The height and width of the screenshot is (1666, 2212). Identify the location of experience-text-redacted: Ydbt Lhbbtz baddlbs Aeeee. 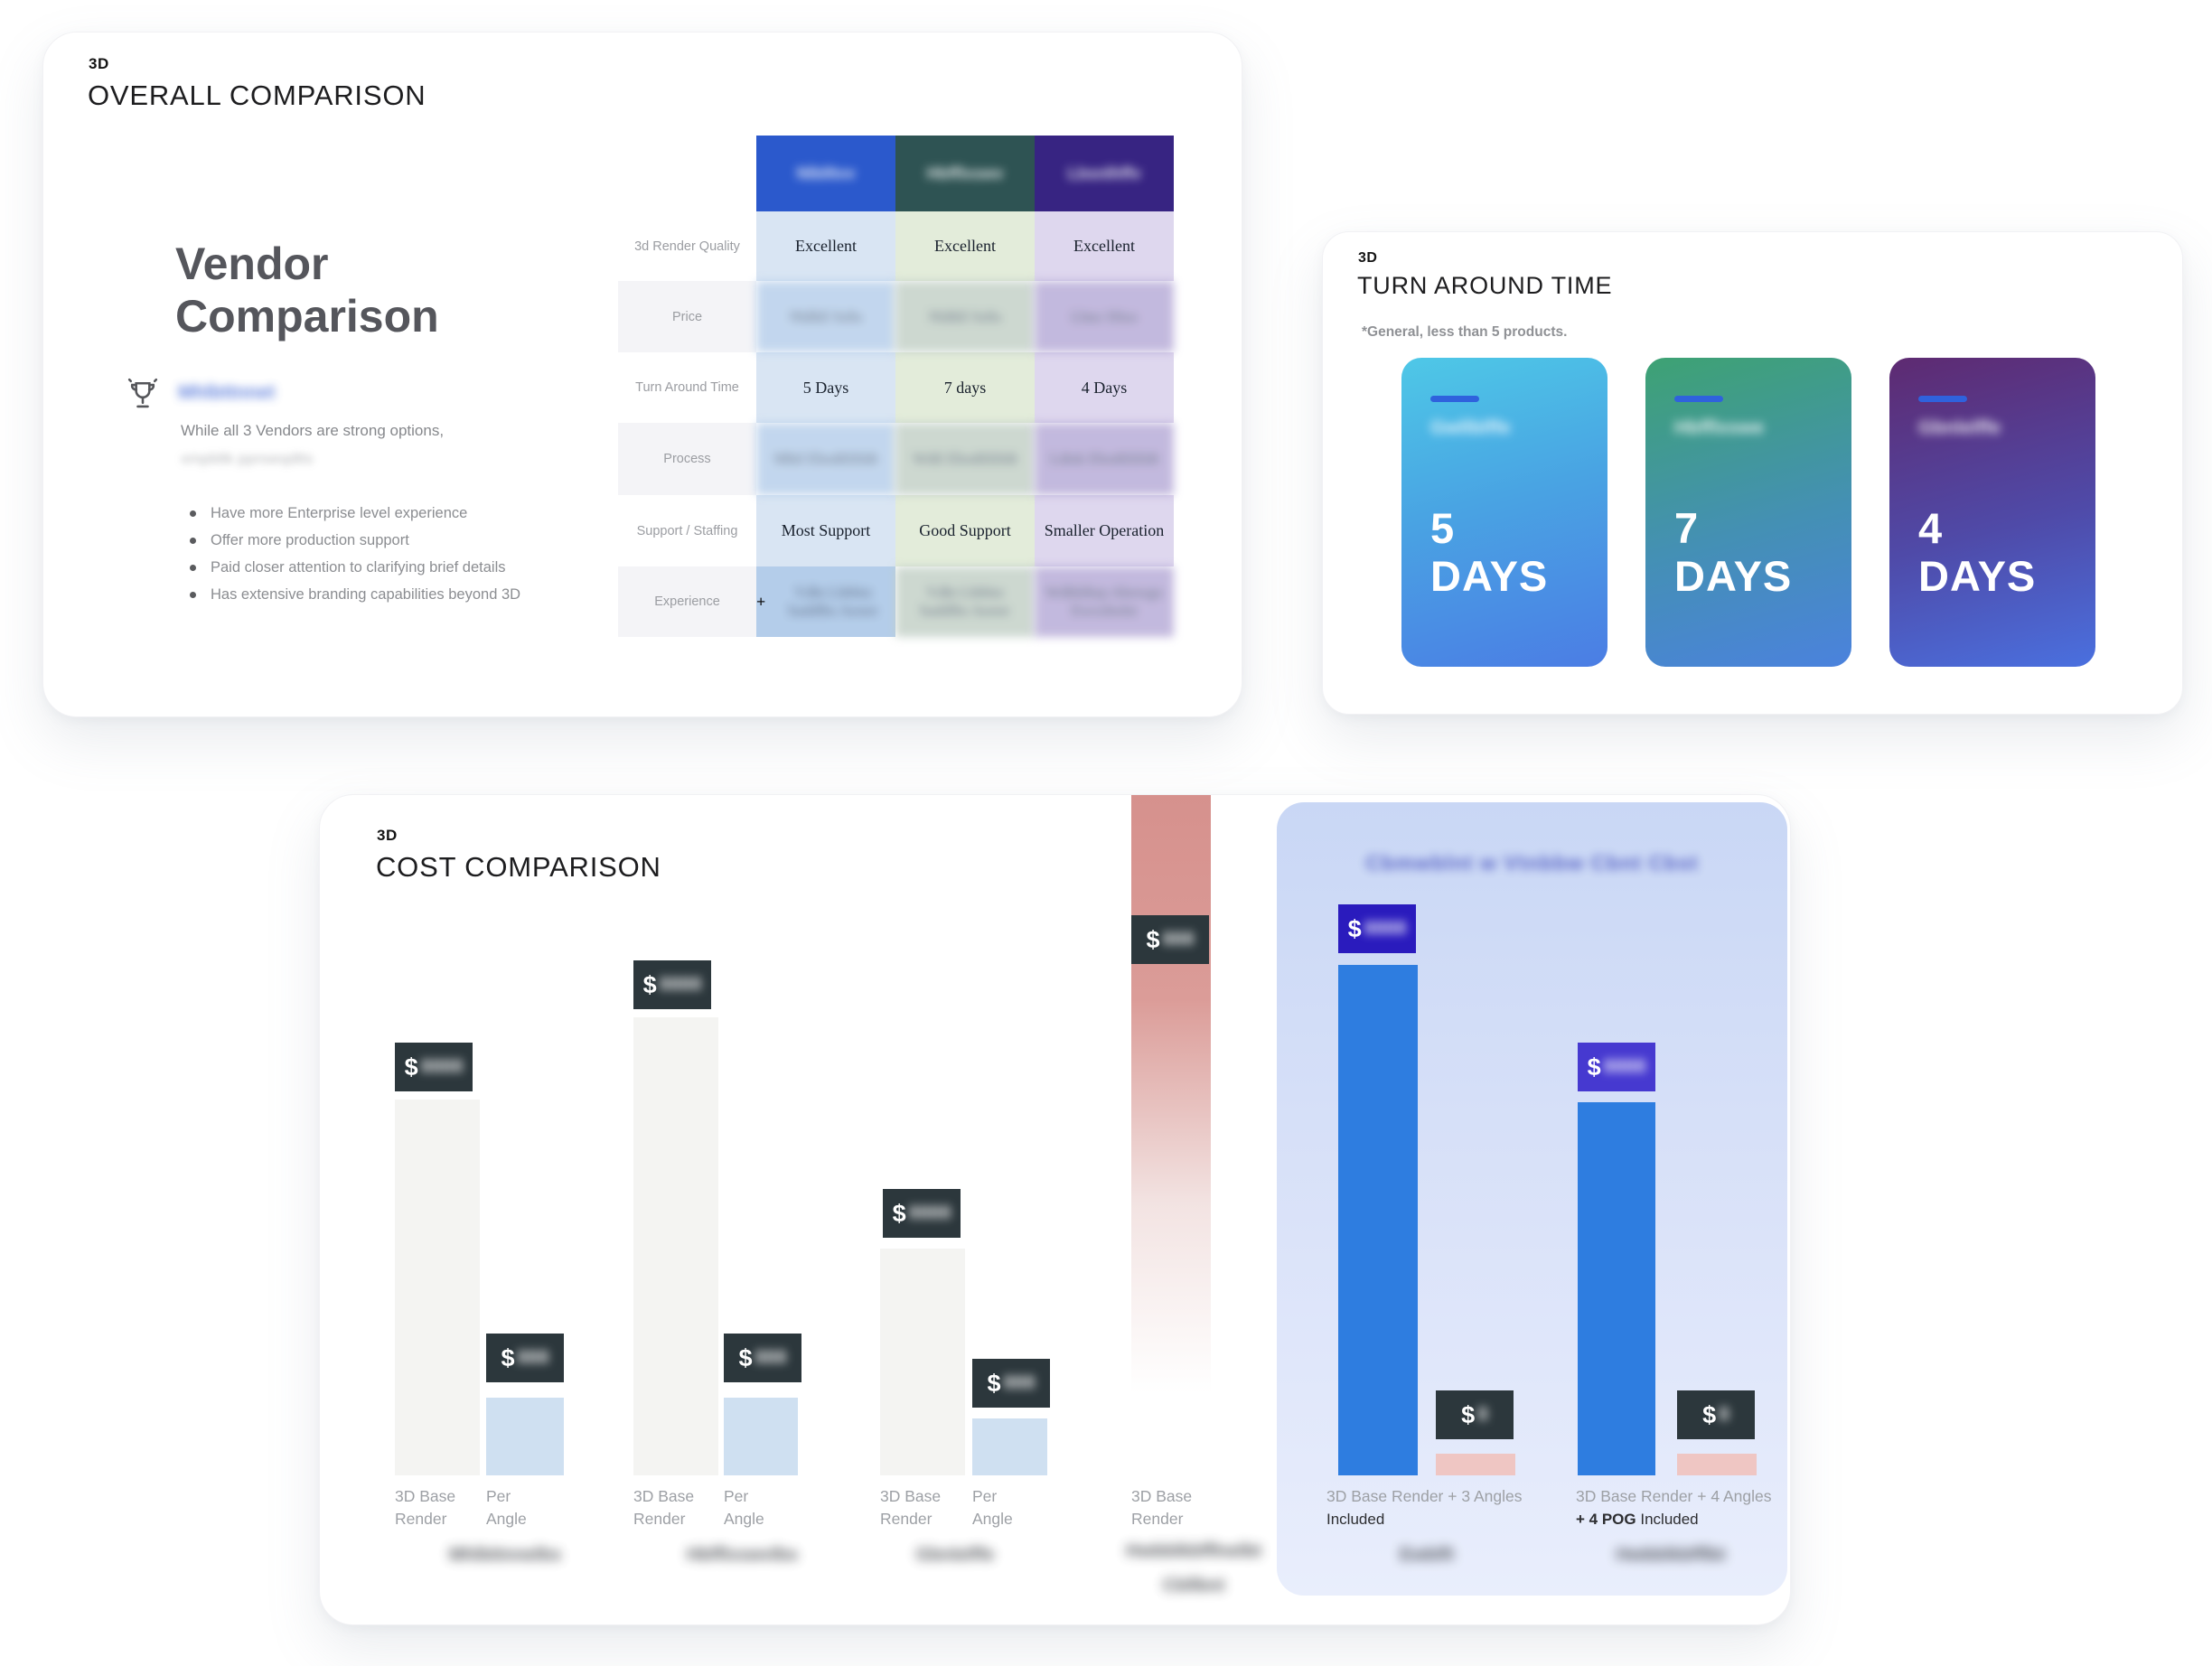
(833, 601).